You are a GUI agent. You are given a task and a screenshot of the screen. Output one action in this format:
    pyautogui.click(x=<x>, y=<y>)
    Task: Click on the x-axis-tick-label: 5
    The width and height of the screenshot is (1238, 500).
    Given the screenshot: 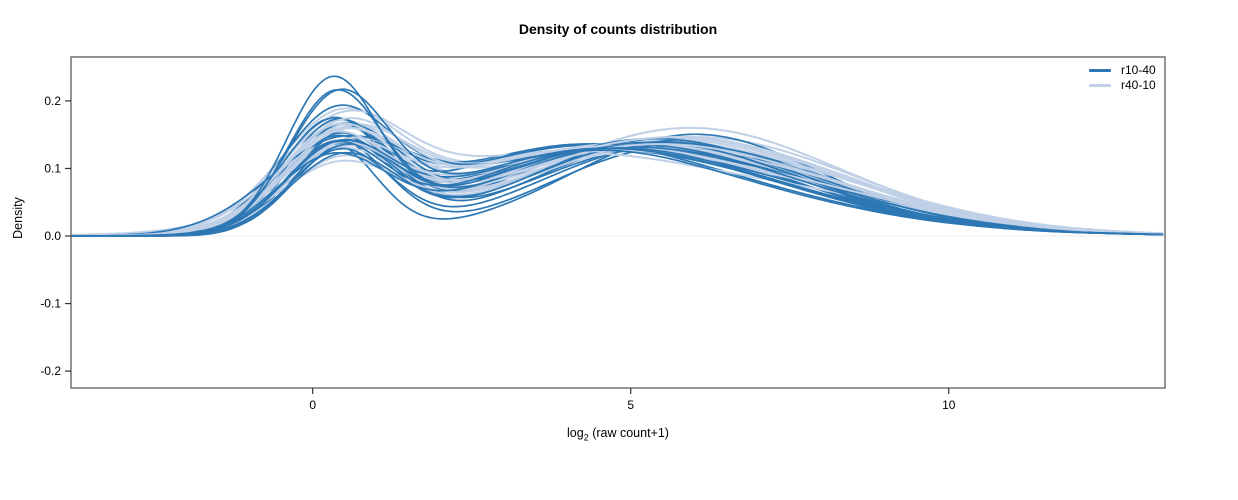 What is the action you would take?
    pyautogui.click(x=630, y=405)
    